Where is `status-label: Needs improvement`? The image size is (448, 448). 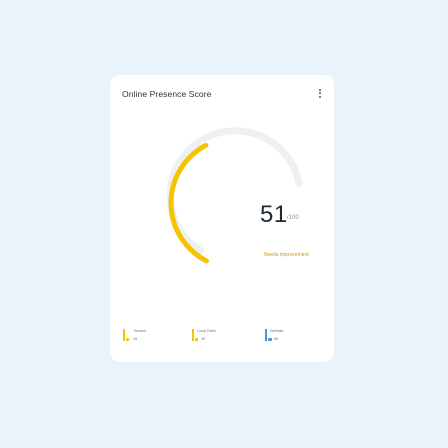 status-label: Needs improvement is located at coordinates (286, 255).